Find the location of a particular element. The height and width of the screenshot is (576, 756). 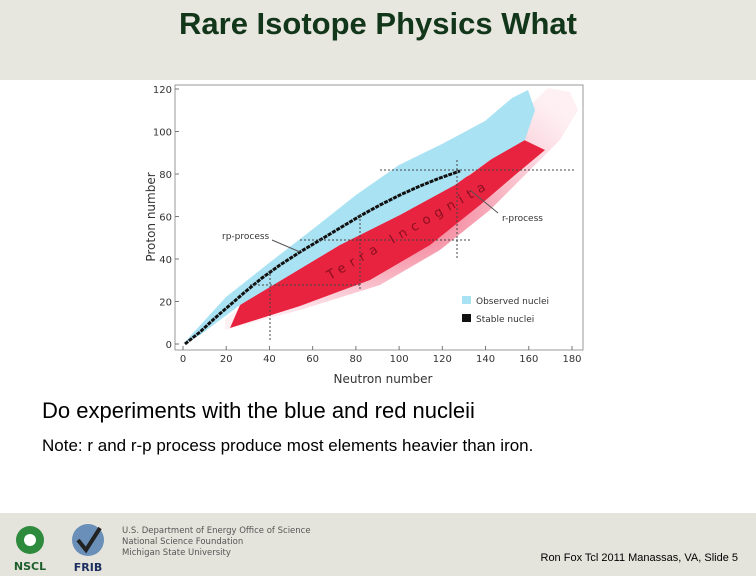

y-tick-label: 0 is located at coordinates (169, 345).